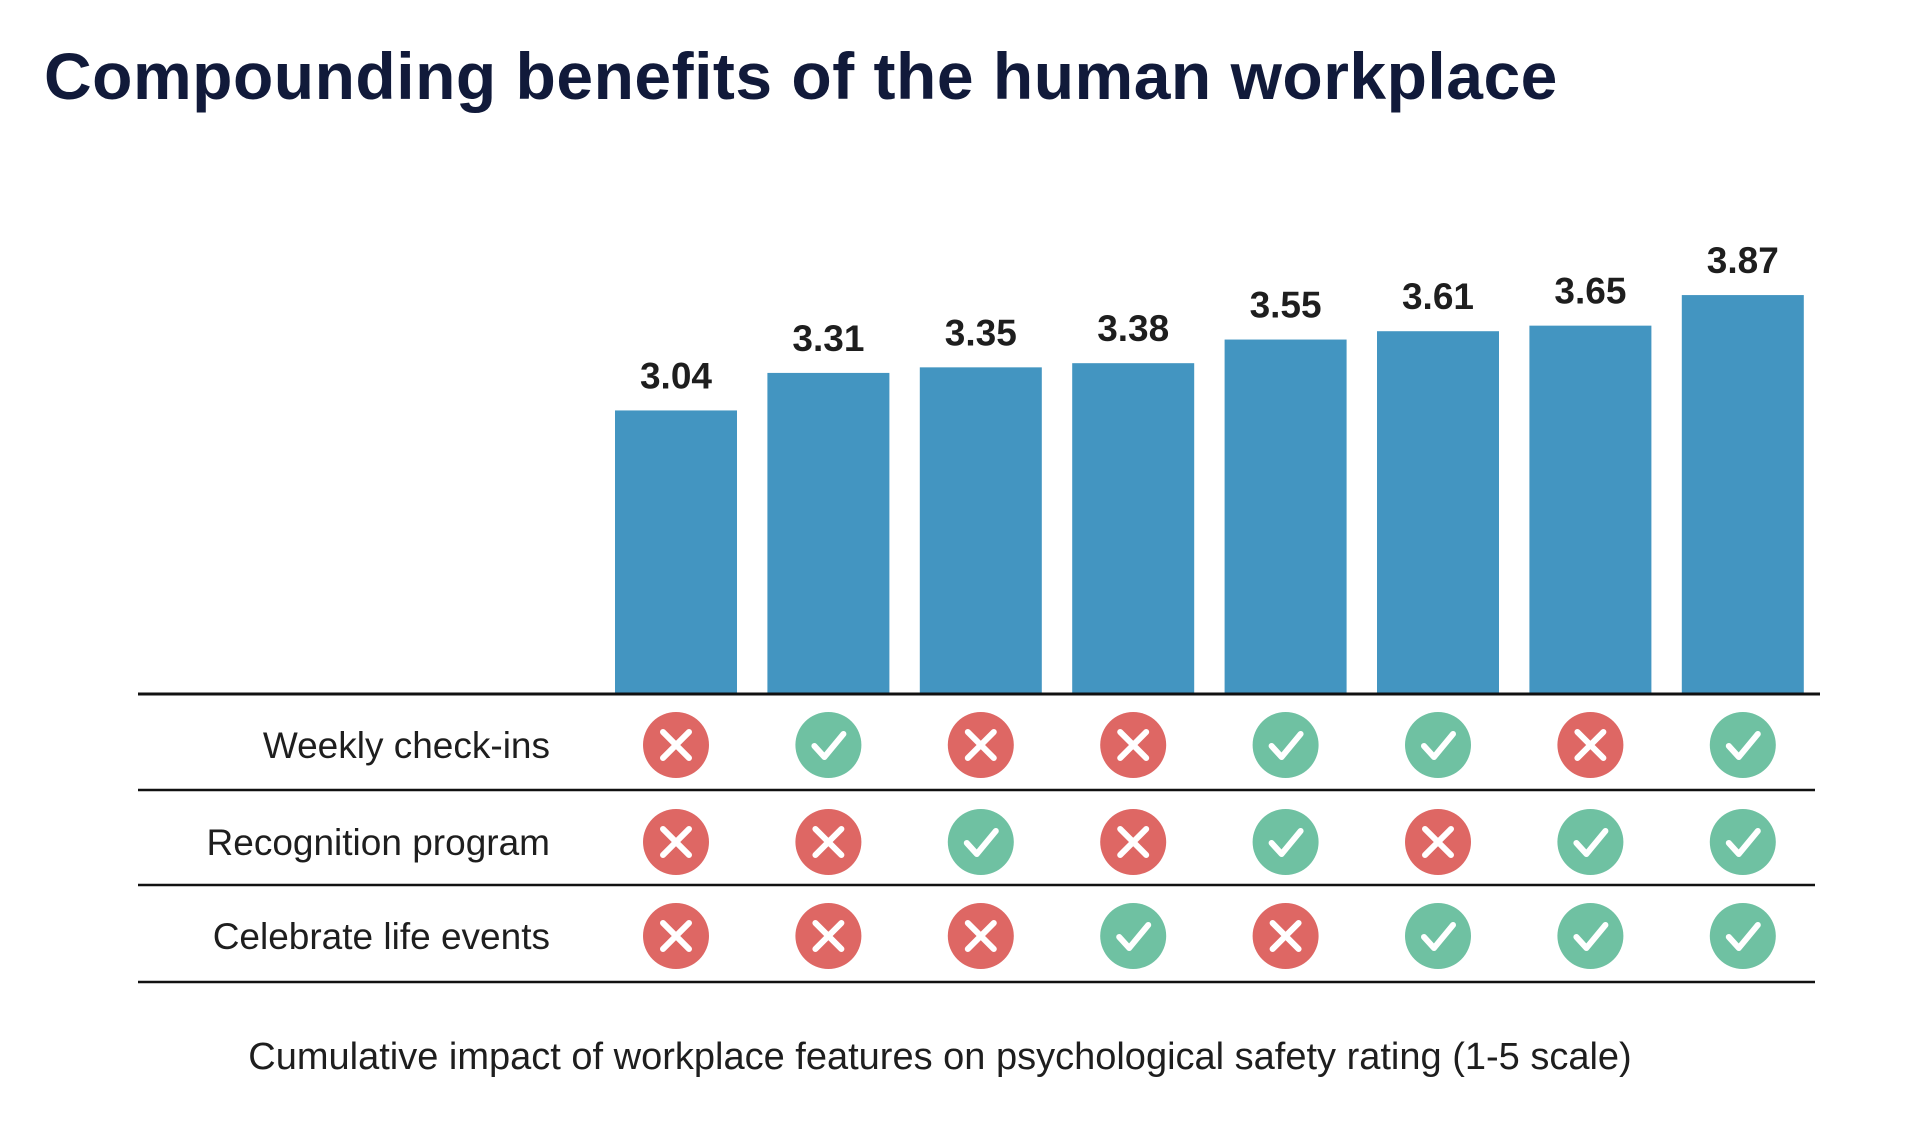 The width and height of the screenshot is (1916, 1132). What do you see at coordinates (1133, 328) in the screenshot?
I see `value-label: 3.38` at bounding box center [1133, 328].